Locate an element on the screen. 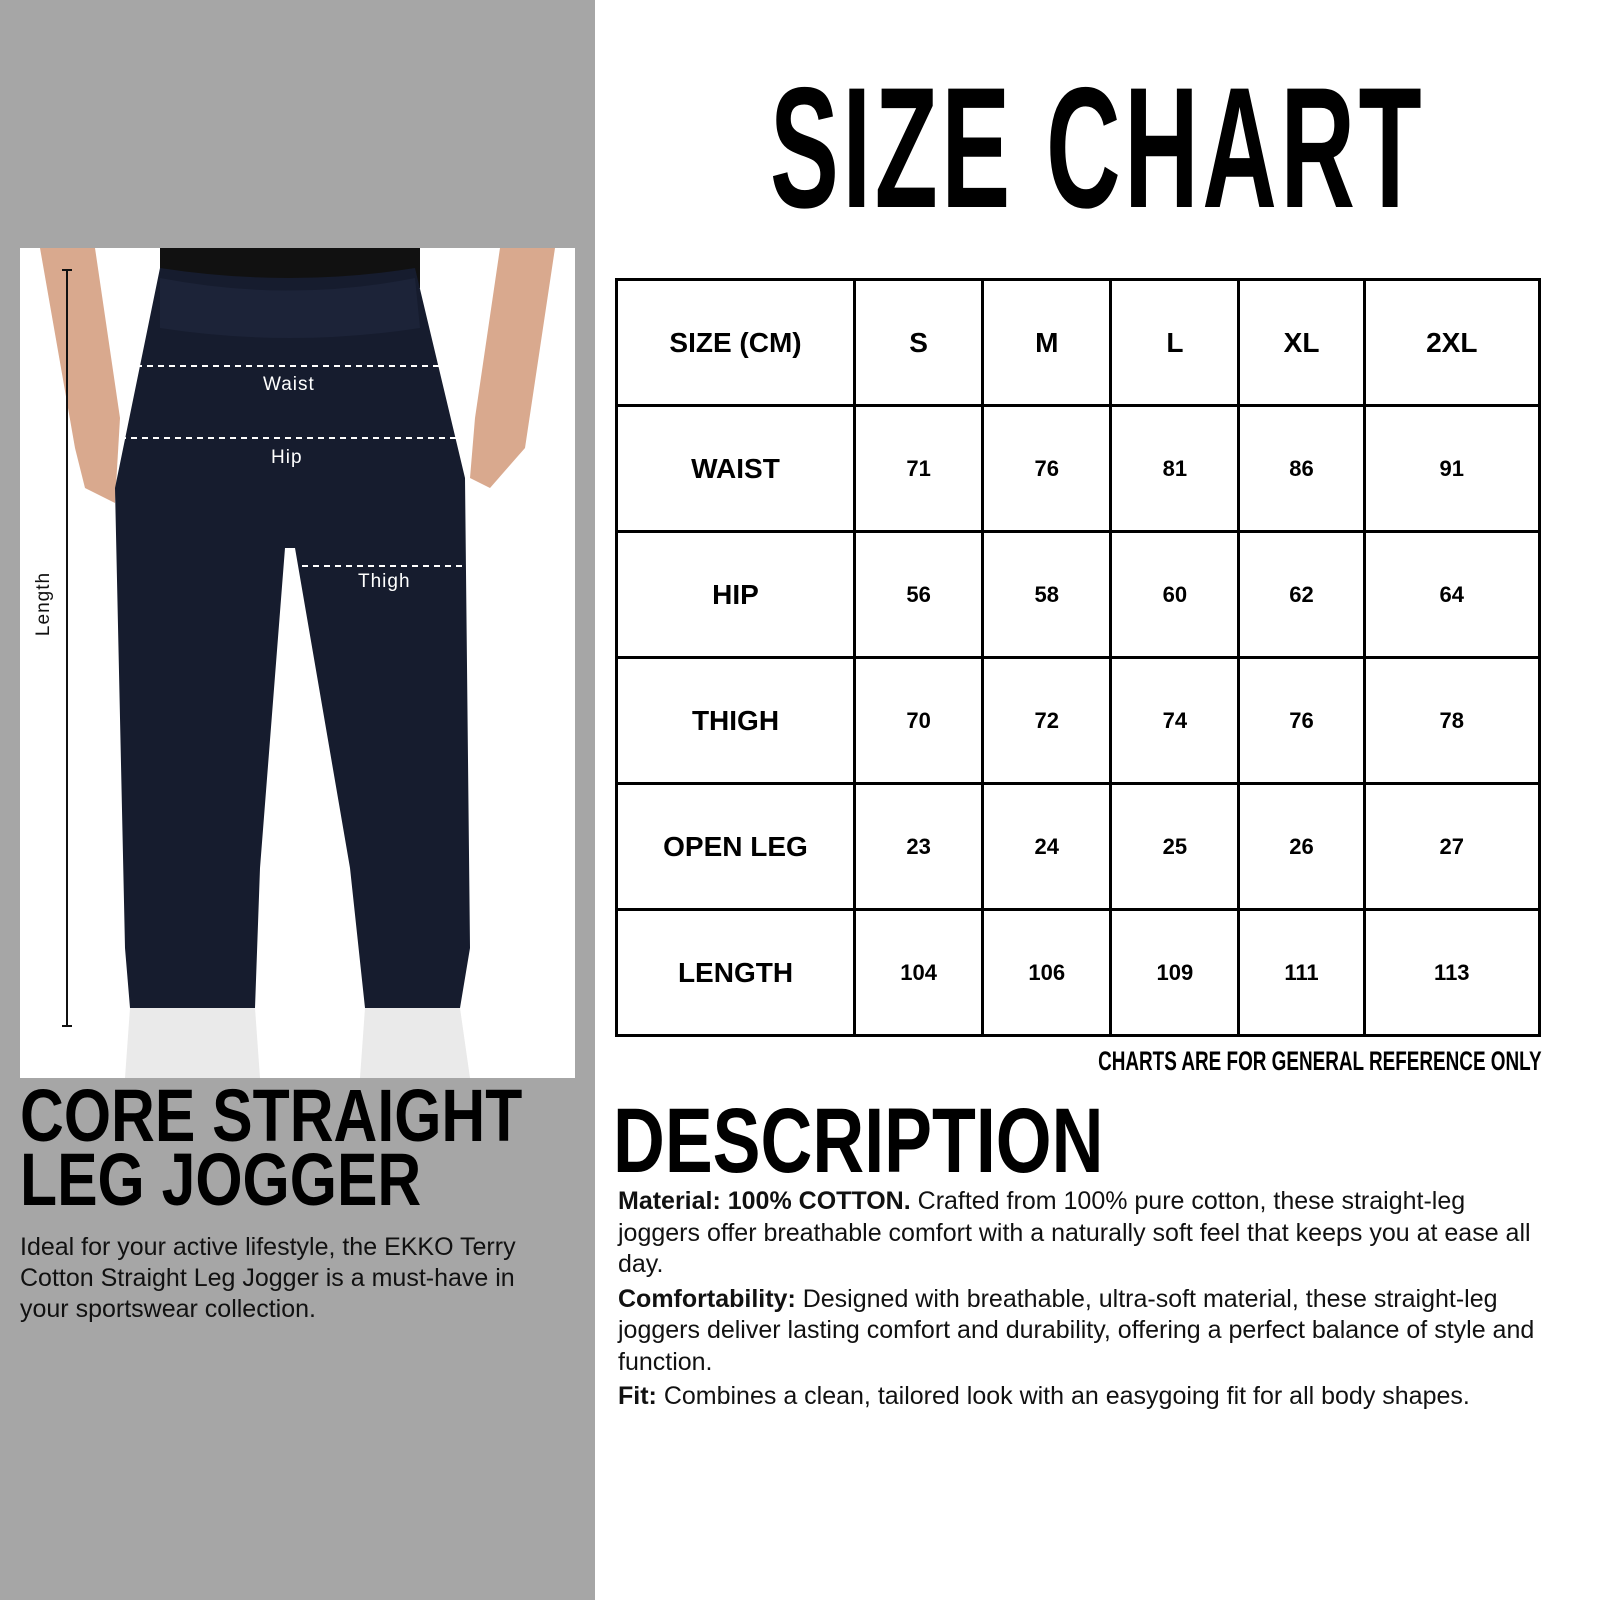  table-header-row: SIZE (CM) S M L XL 2XL is located at coordinates (1078, 342).